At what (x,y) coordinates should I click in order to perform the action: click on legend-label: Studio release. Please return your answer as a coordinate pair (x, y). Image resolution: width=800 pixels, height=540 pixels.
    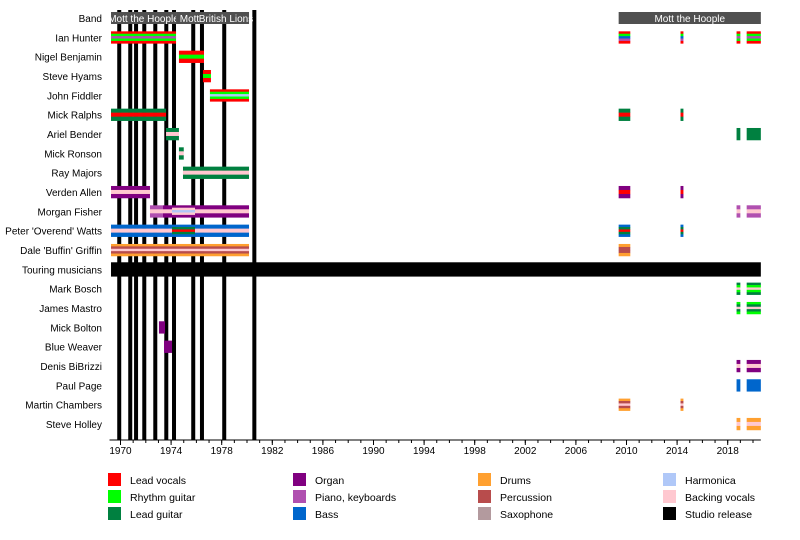
    Looking at the image, I should click on (718, 515).